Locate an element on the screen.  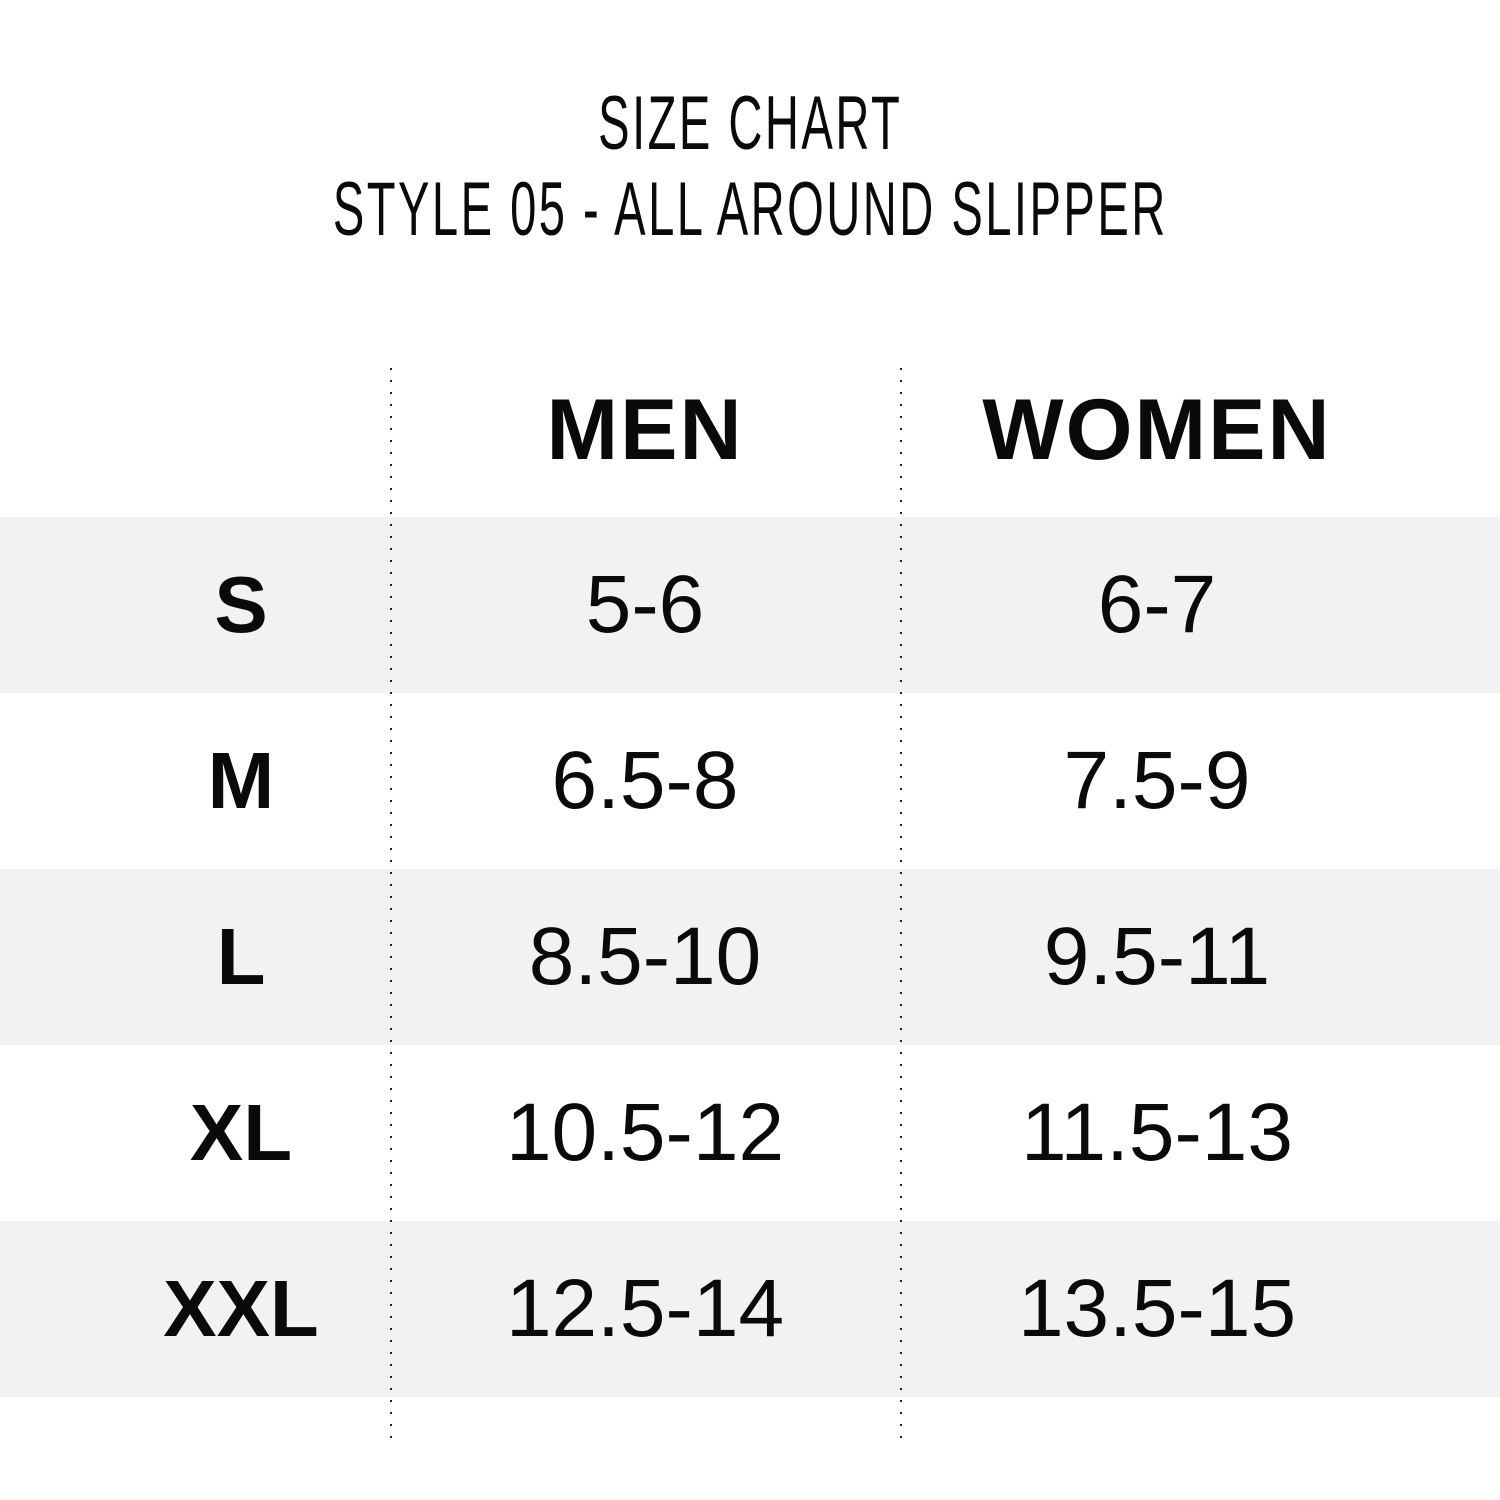
men-size: 6.5-8 is located at coordinates (645, 780).